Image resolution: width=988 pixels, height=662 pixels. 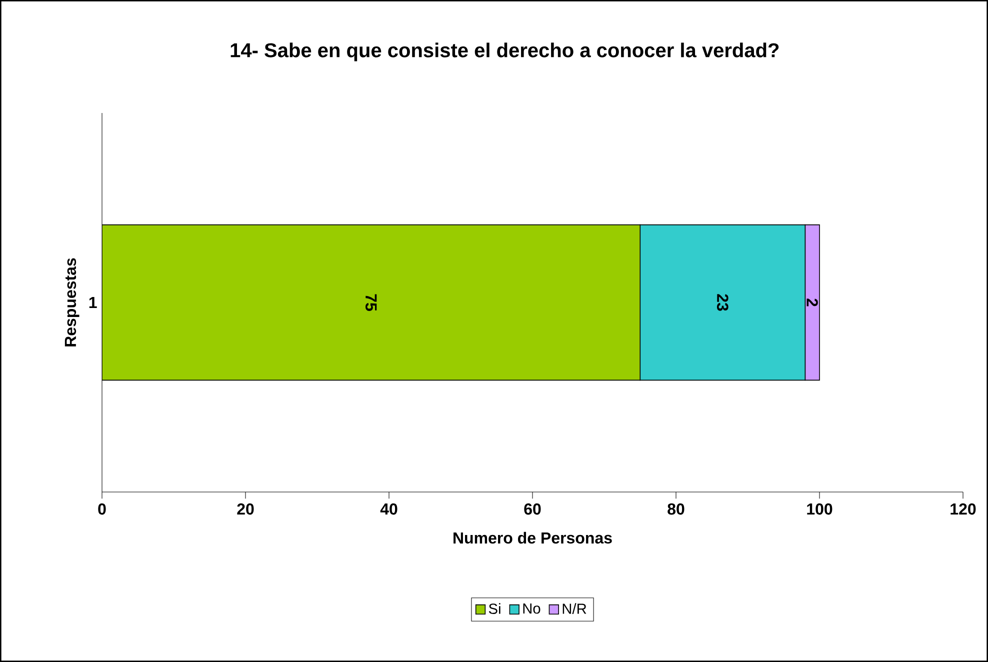 I want to click on x-axis-title: Numero de Personas, so click(x=533, y=538).